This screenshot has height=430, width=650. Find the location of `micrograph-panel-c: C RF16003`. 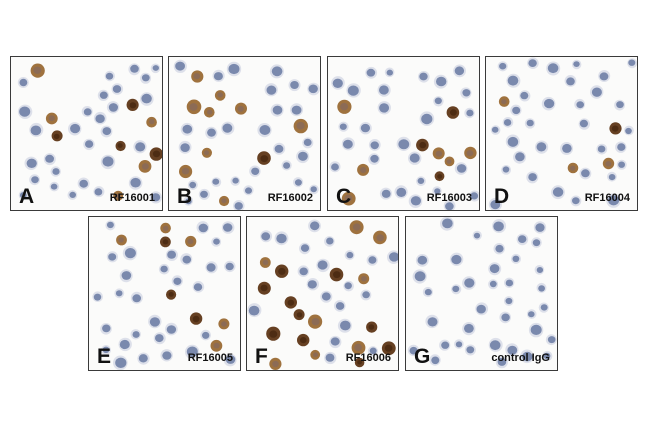

micrograph-panel-c: C RF16003 is located at coordinates (403, 133).